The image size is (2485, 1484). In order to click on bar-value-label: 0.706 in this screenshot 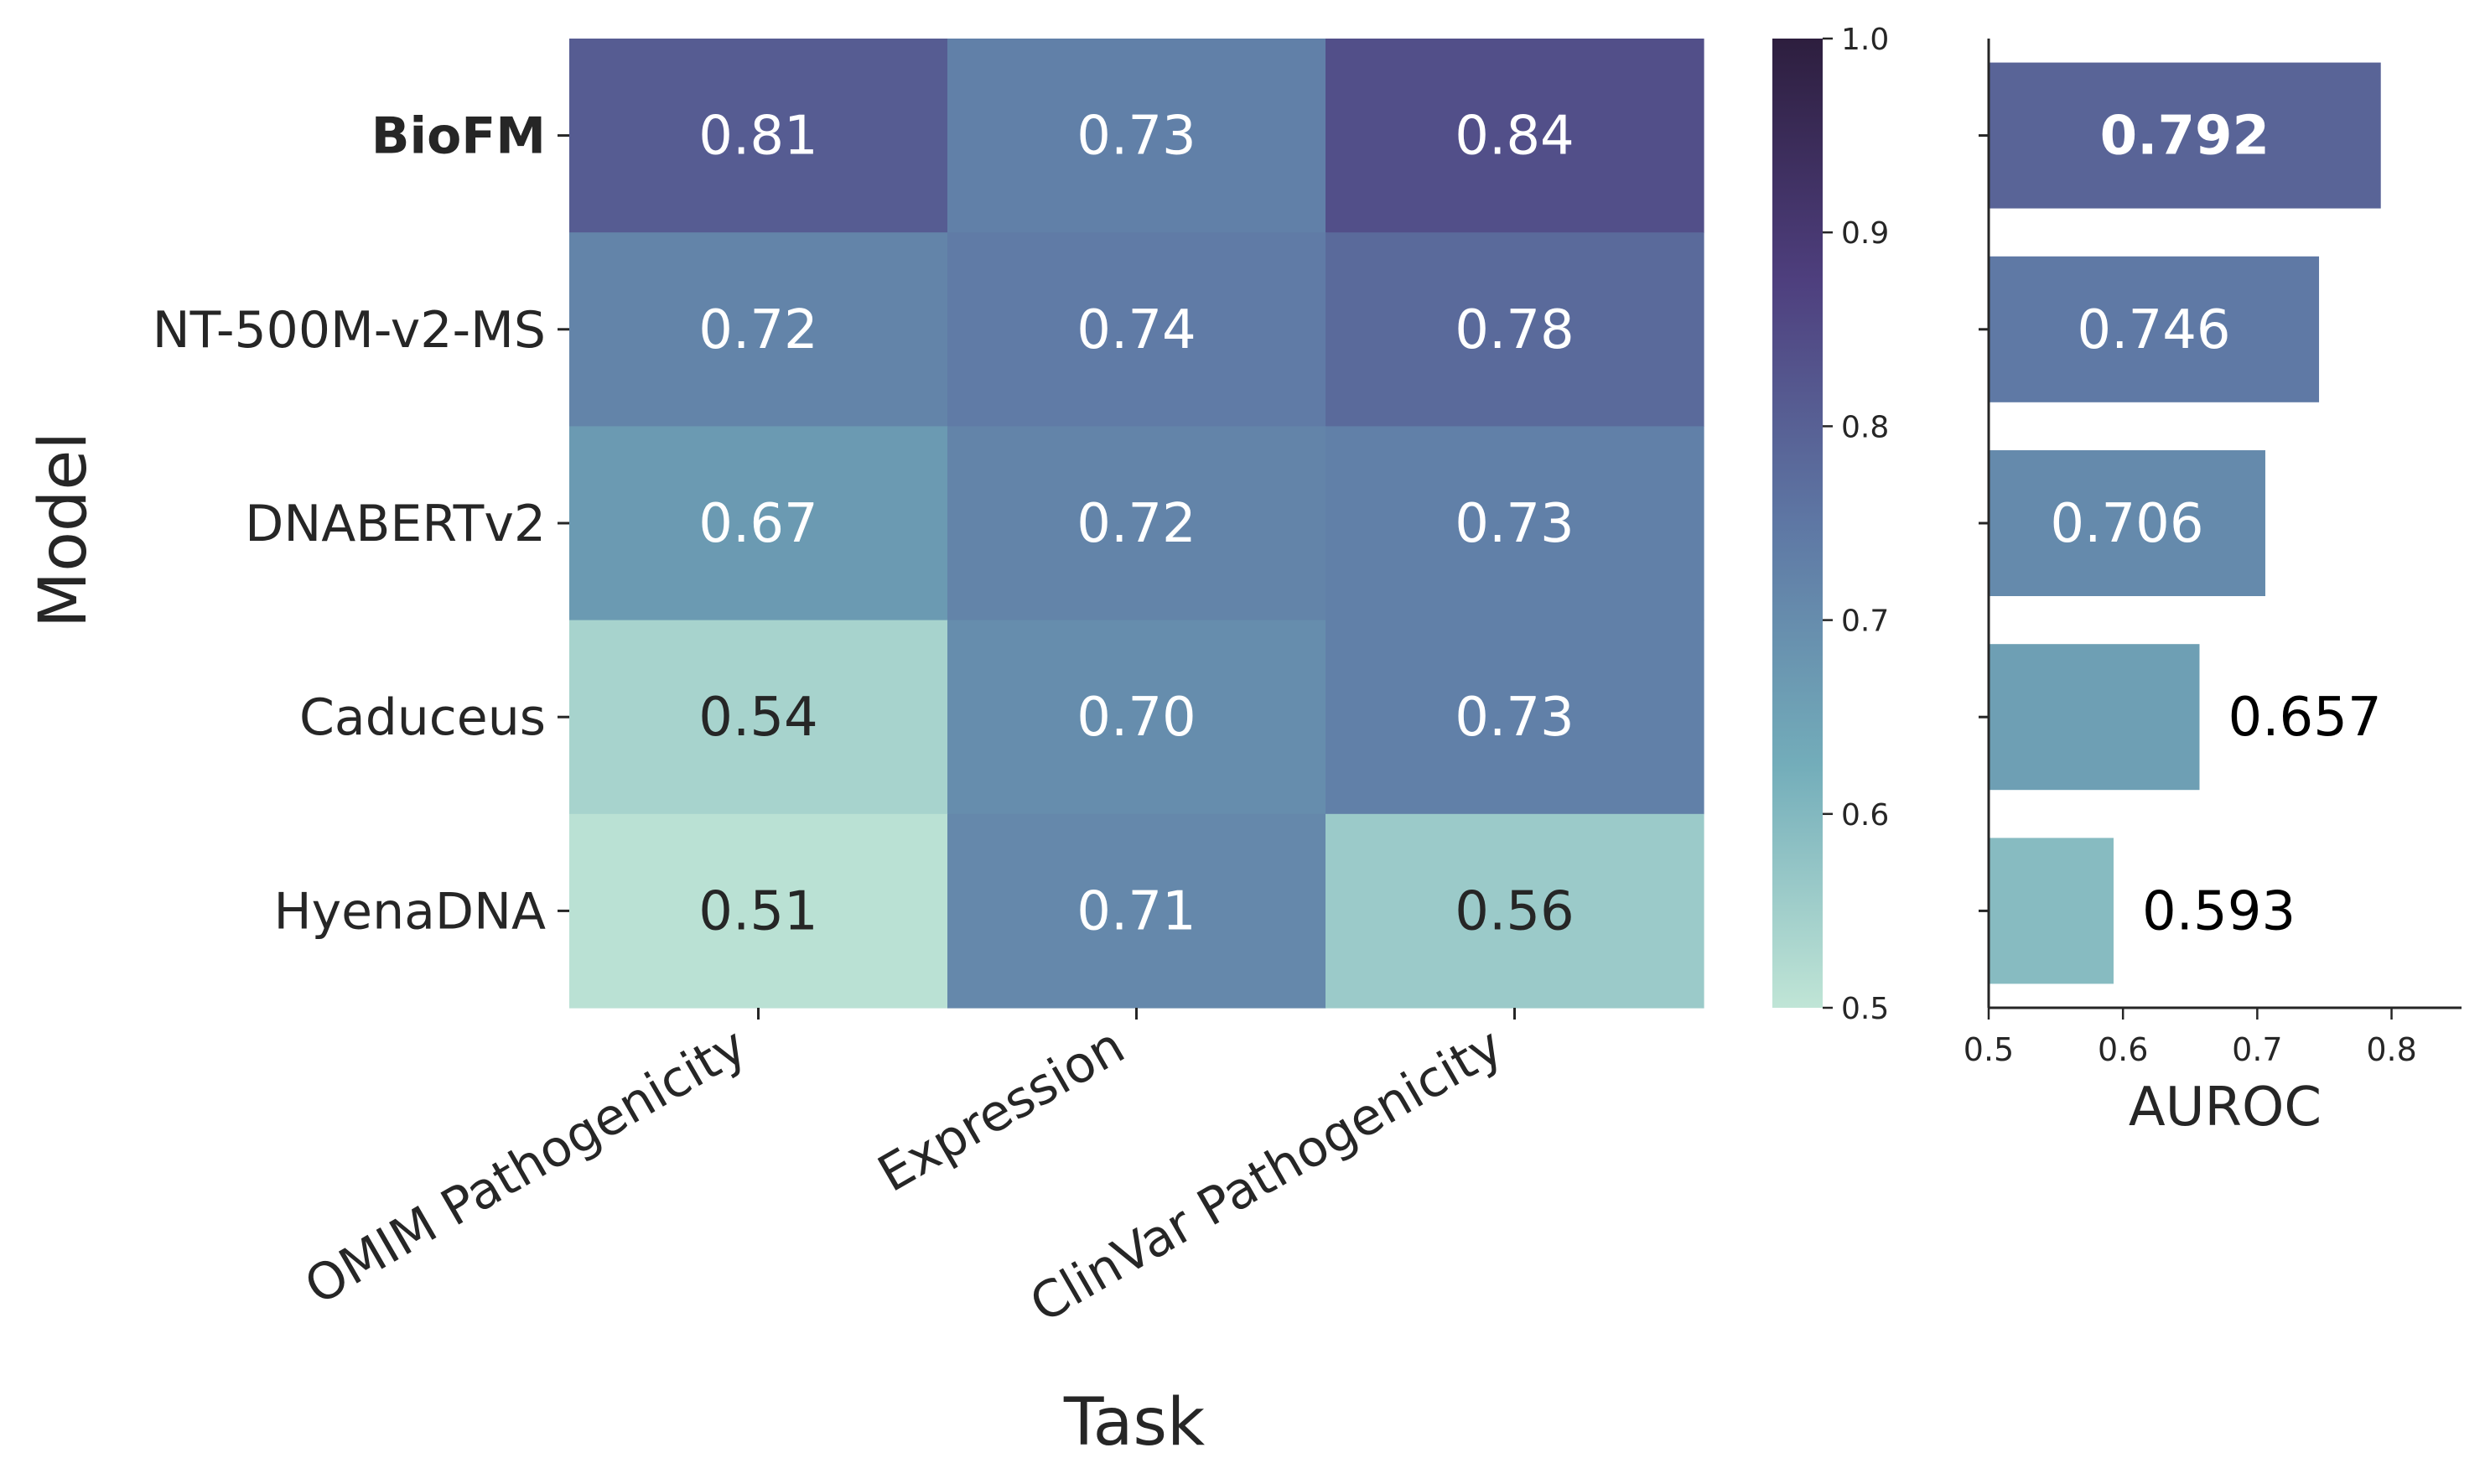, I will do `click(2126, 524)`.